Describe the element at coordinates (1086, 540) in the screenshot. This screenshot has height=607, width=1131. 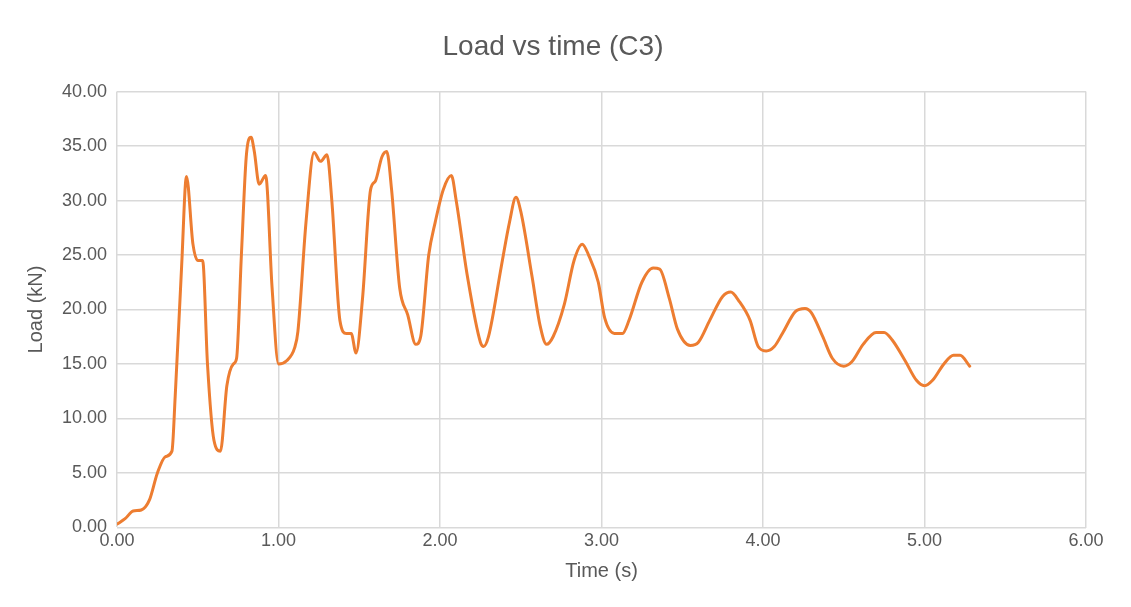
I see `x-tick-label: 6.00` at that location.